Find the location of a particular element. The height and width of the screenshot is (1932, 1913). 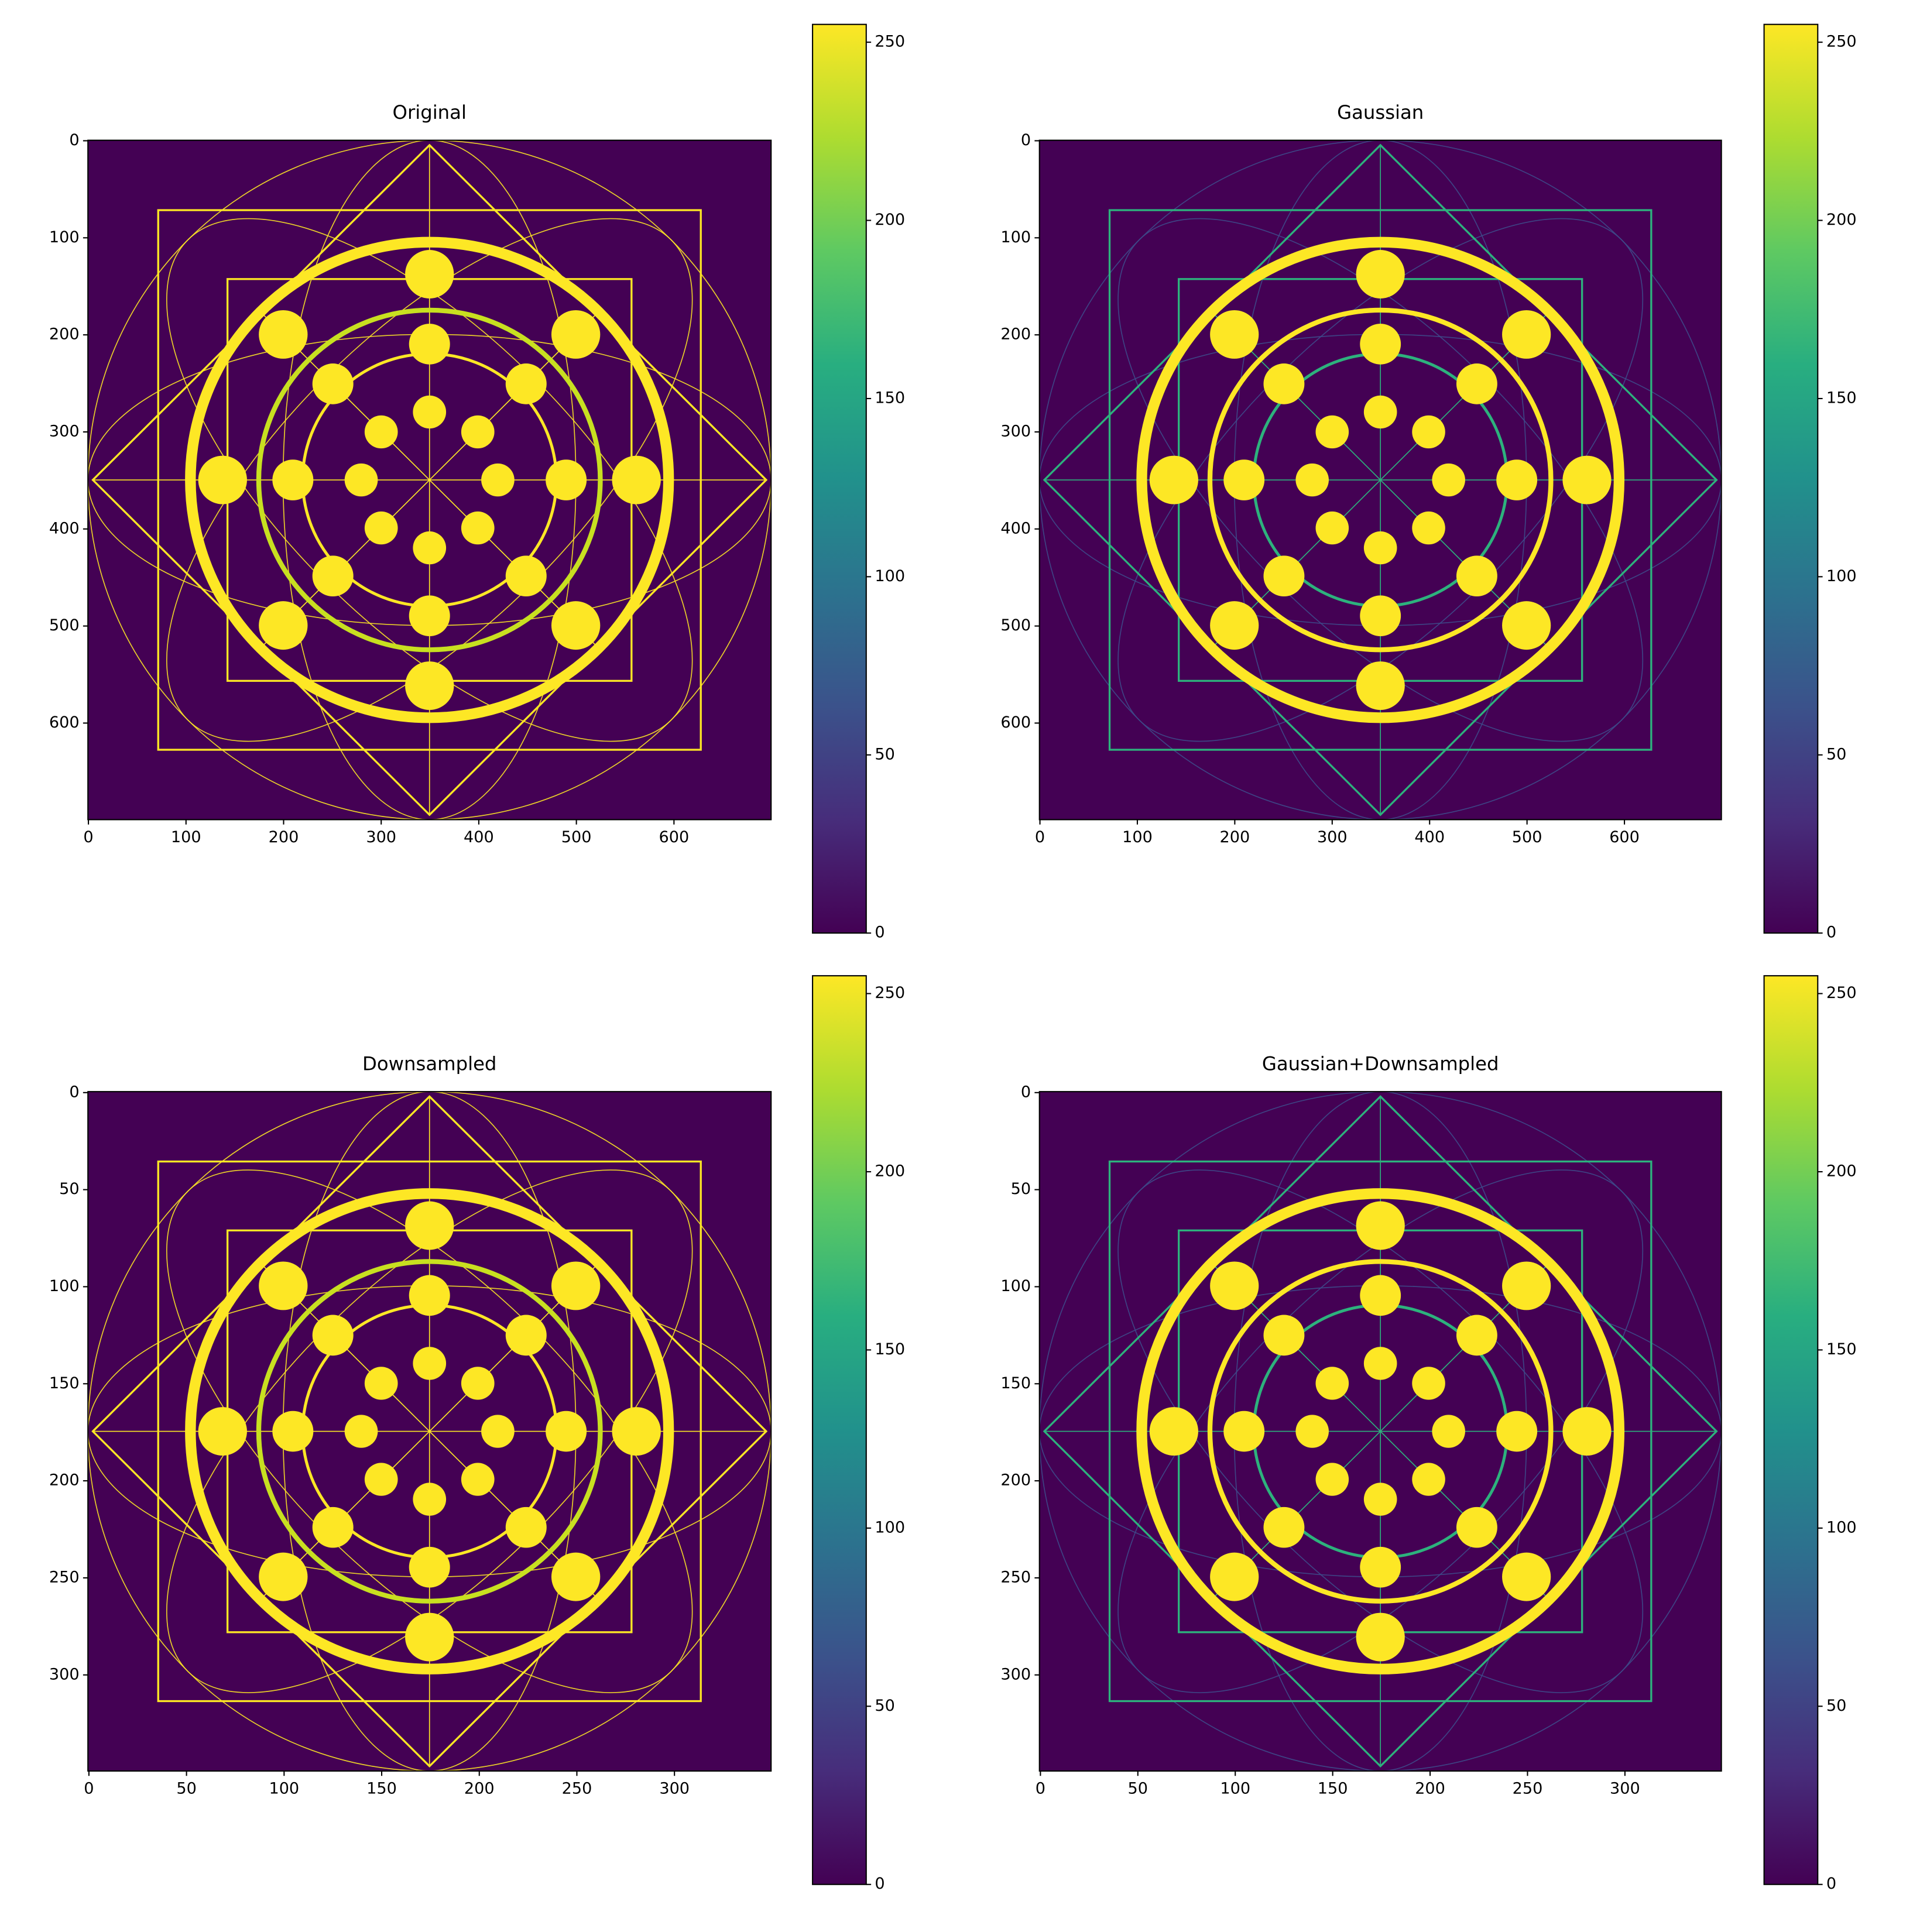

big-ring is located at coordinates (429, 479).